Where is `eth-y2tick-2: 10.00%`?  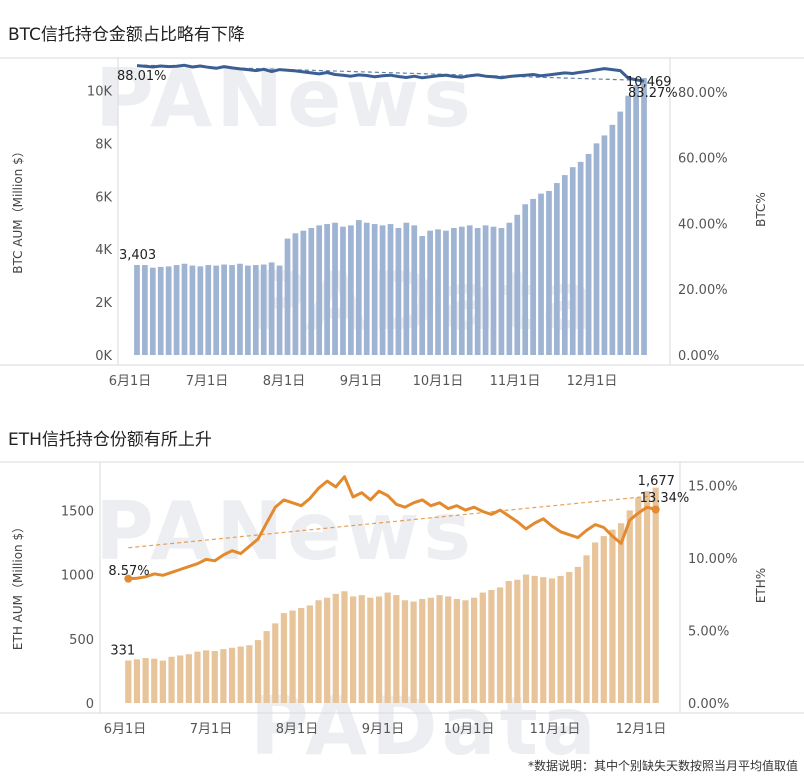 eth-y2tick-2: 10.00% is located at coordinates (713, 559).